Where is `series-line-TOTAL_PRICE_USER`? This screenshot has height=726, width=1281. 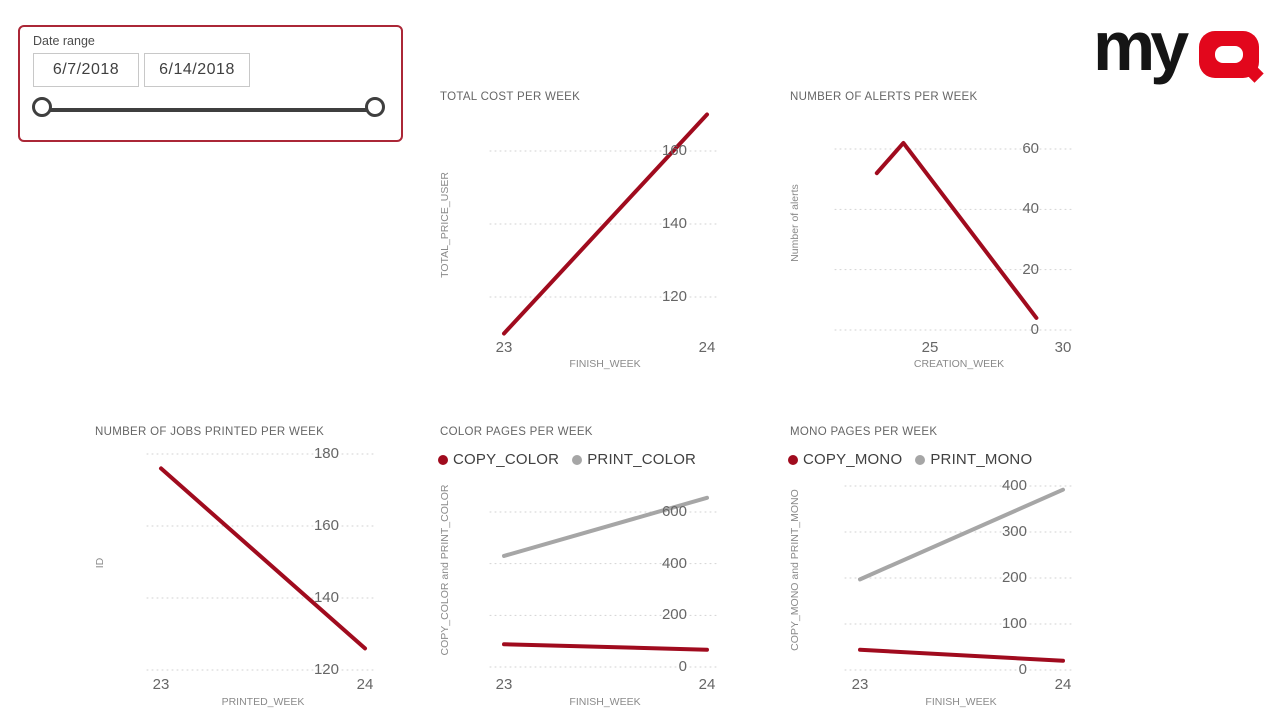 series-line-TOTAL_PRICE_USER is located at coordinates (605, 224).